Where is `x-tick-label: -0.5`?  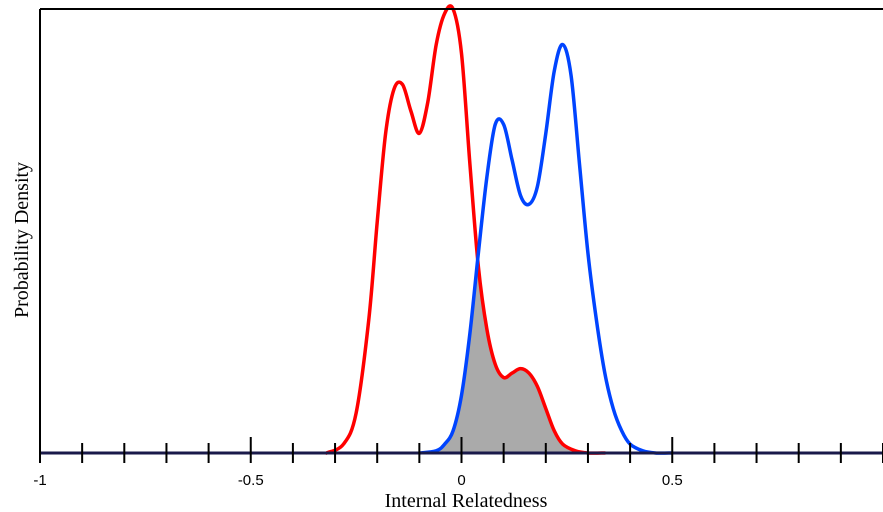 x-tick-label: -0.5 is located at coordinates (251, 480).